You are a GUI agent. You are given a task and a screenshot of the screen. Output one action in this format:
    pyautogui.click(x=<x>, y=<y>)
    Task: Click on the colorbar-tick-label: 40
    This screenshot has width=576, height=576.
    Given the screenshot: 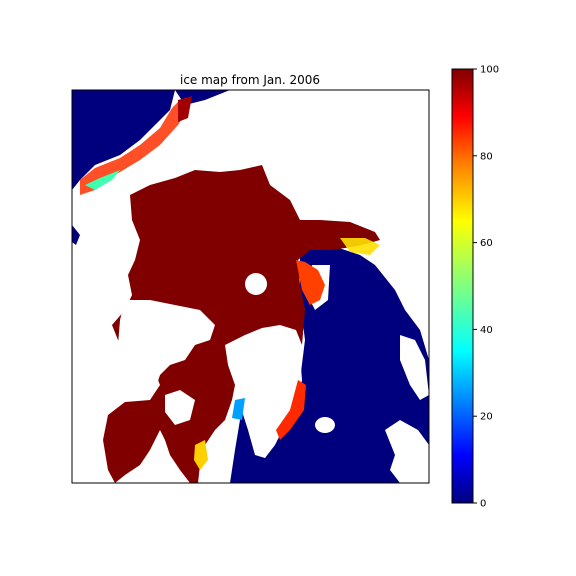 What is the action you would take?
    pyautogui.click(x=486, y=330)
    